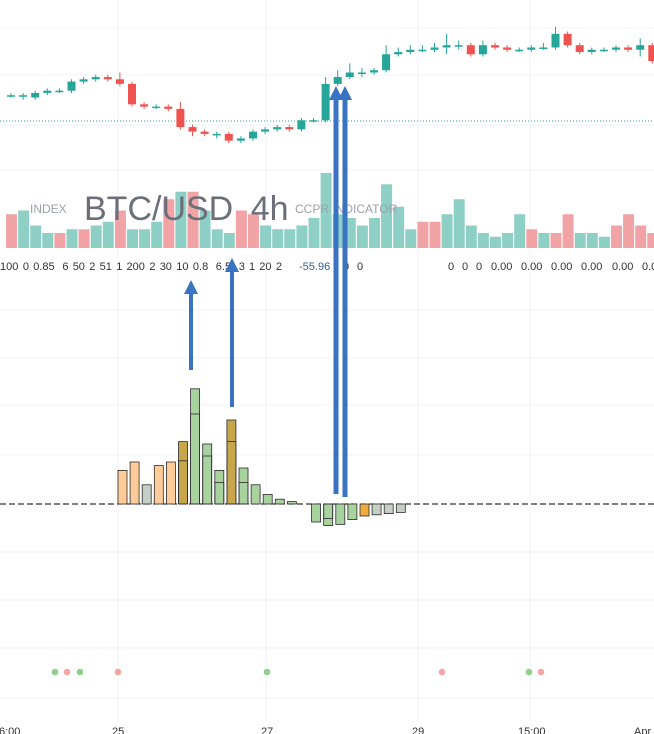 This screenshot has width=654, height=734. I want to click on indicator-value: 51, so click(106, 267).